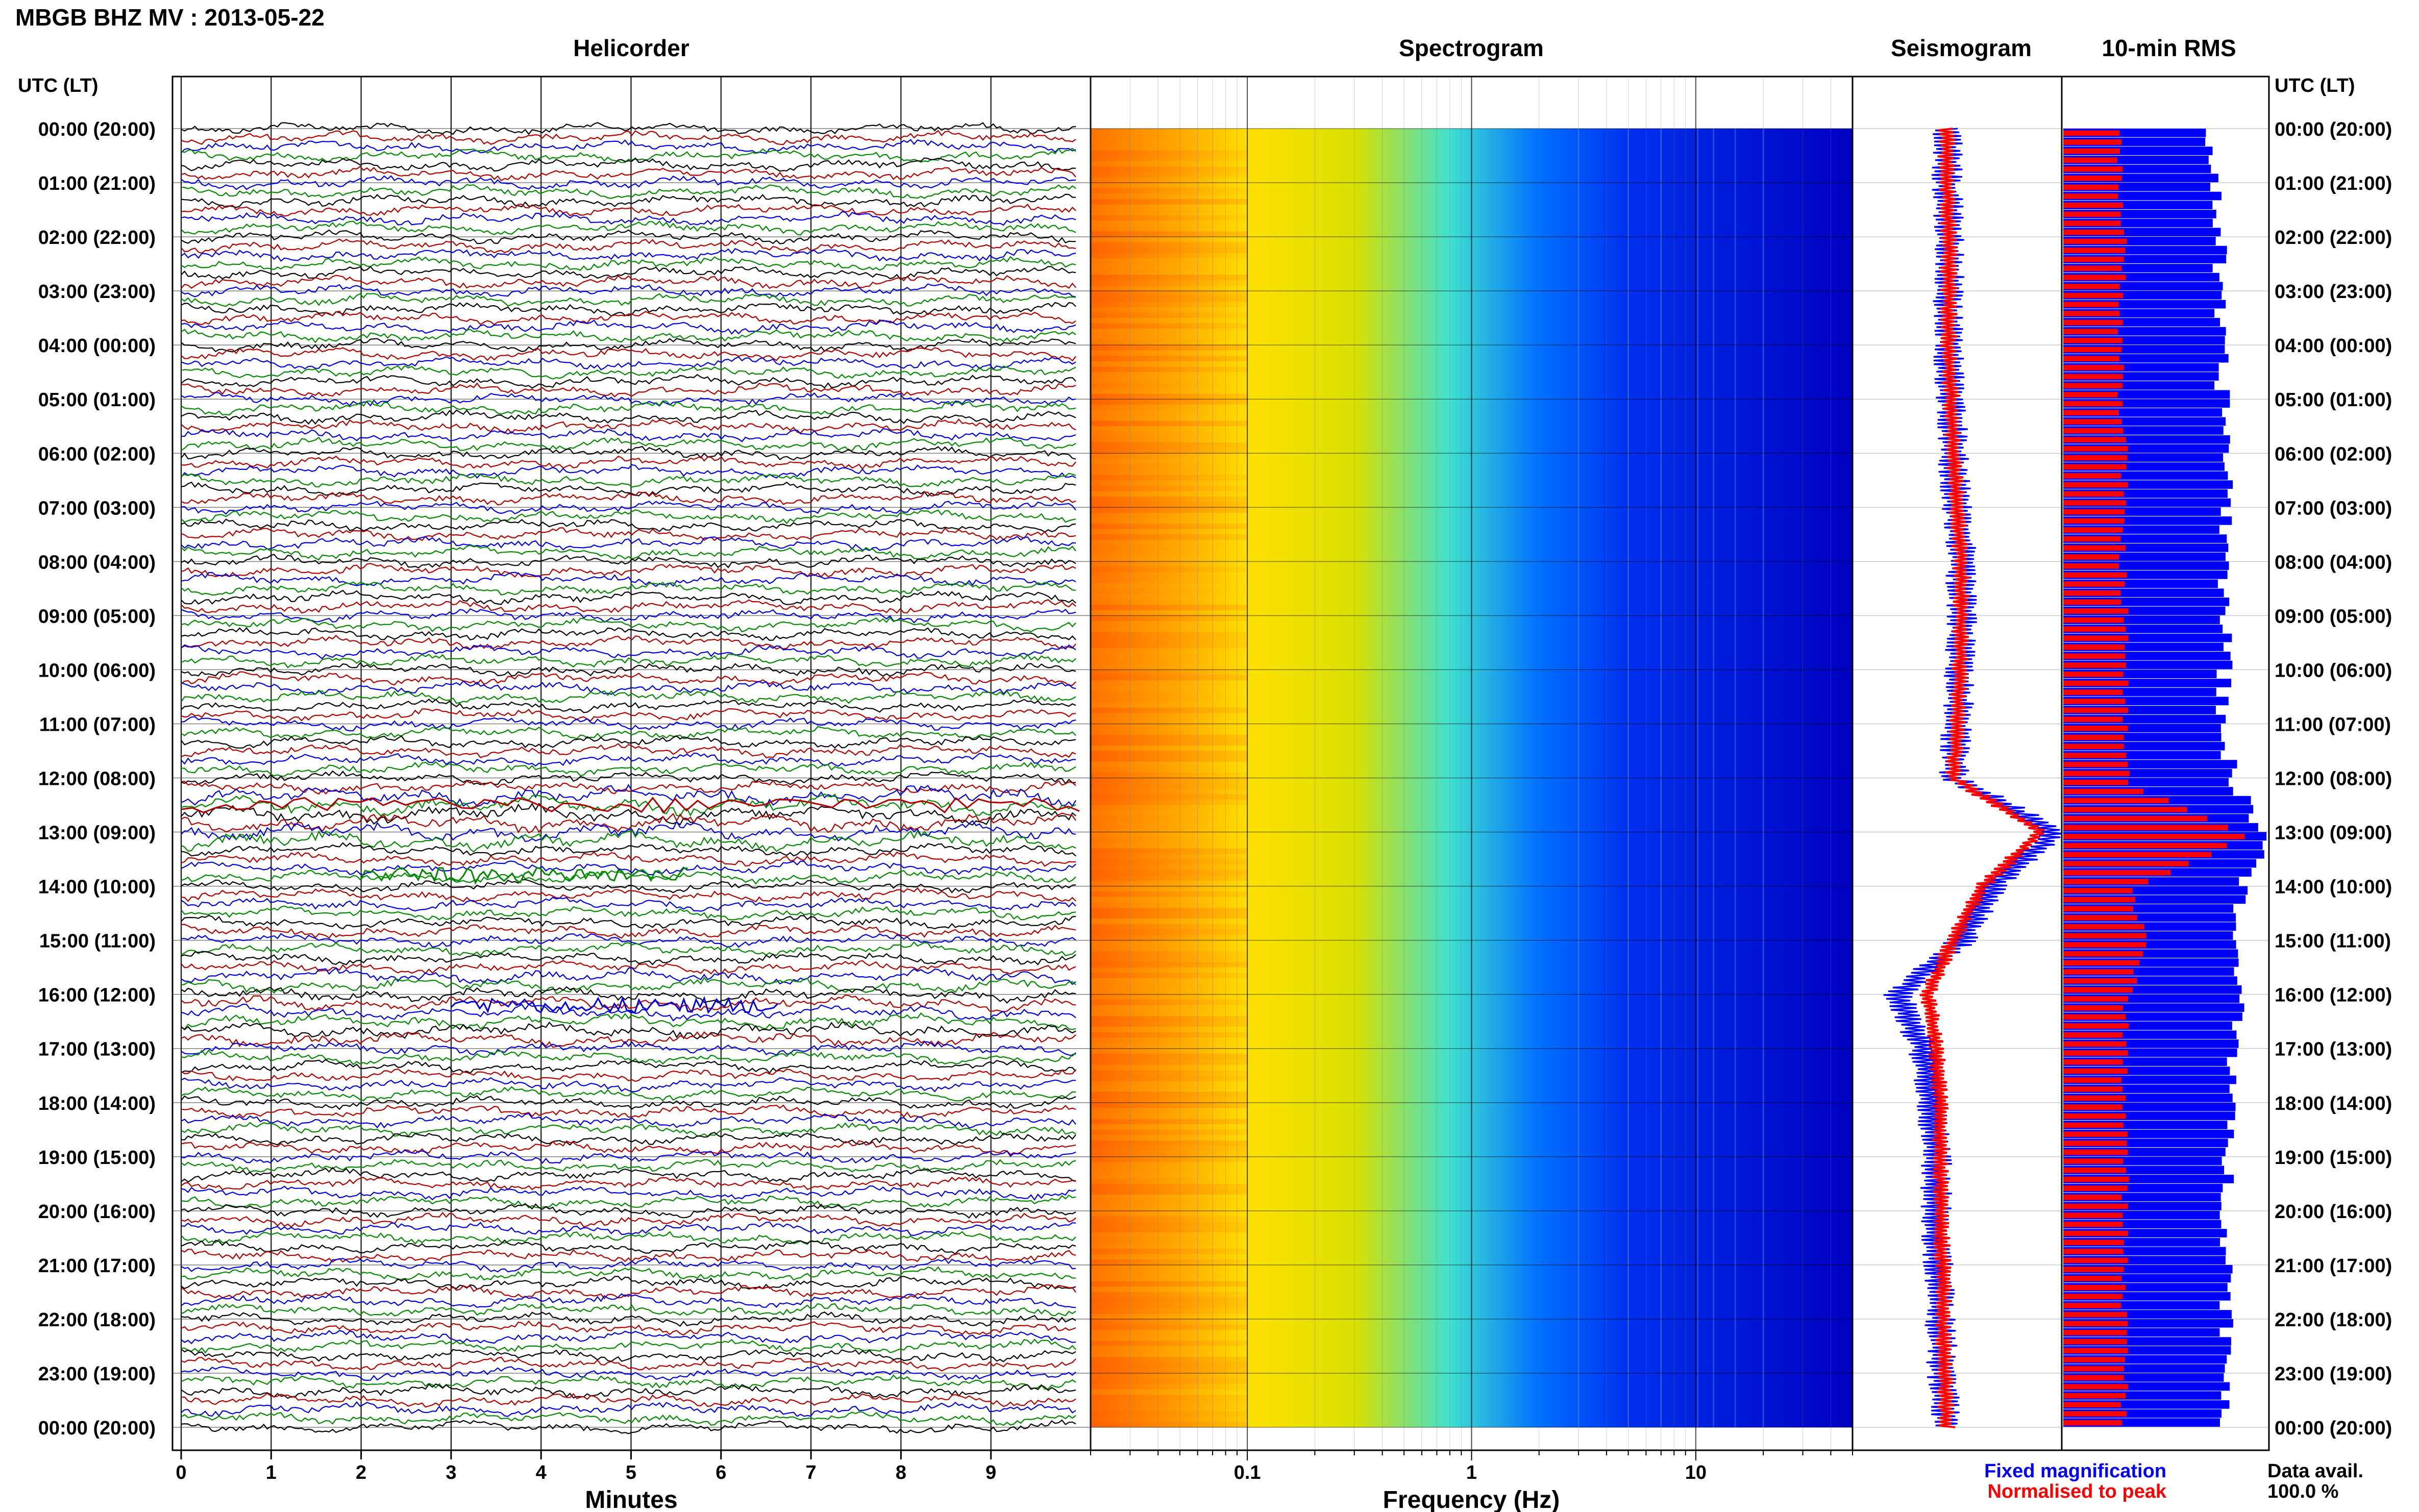 The width and height of the screenshot is (2419, 1512). I want to click on time-label-left: 19:00 (15:00), so click(97, 1158).